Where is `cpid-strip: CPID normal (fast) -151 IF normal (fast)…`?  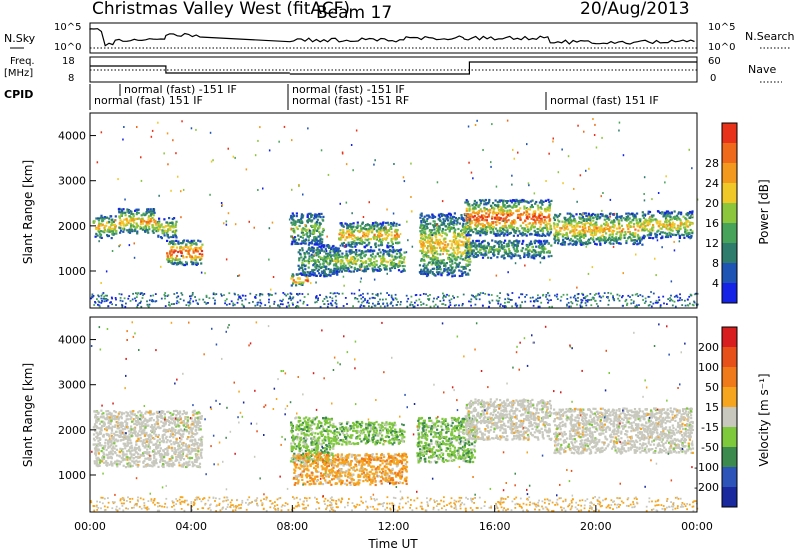
cpid-strip: CPID normal (fast) -151 IF normal (fast)… is located at coordinates (331, 96).